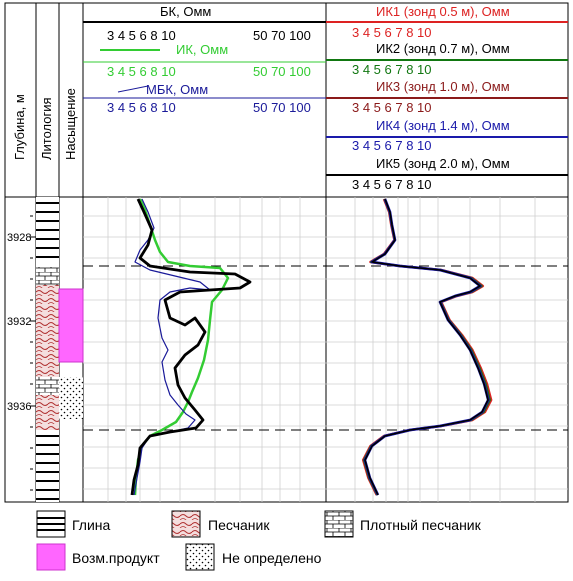  I want to click on legend-undefined-label: Не определено, so click(272, 558).